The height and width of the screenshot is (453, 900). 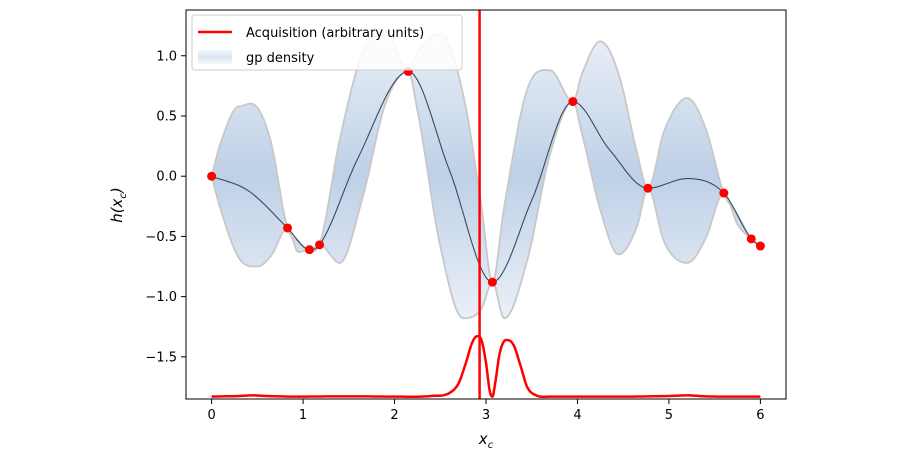 I want to click on y-tick-label: −1.0, so click(x=161, y=297).